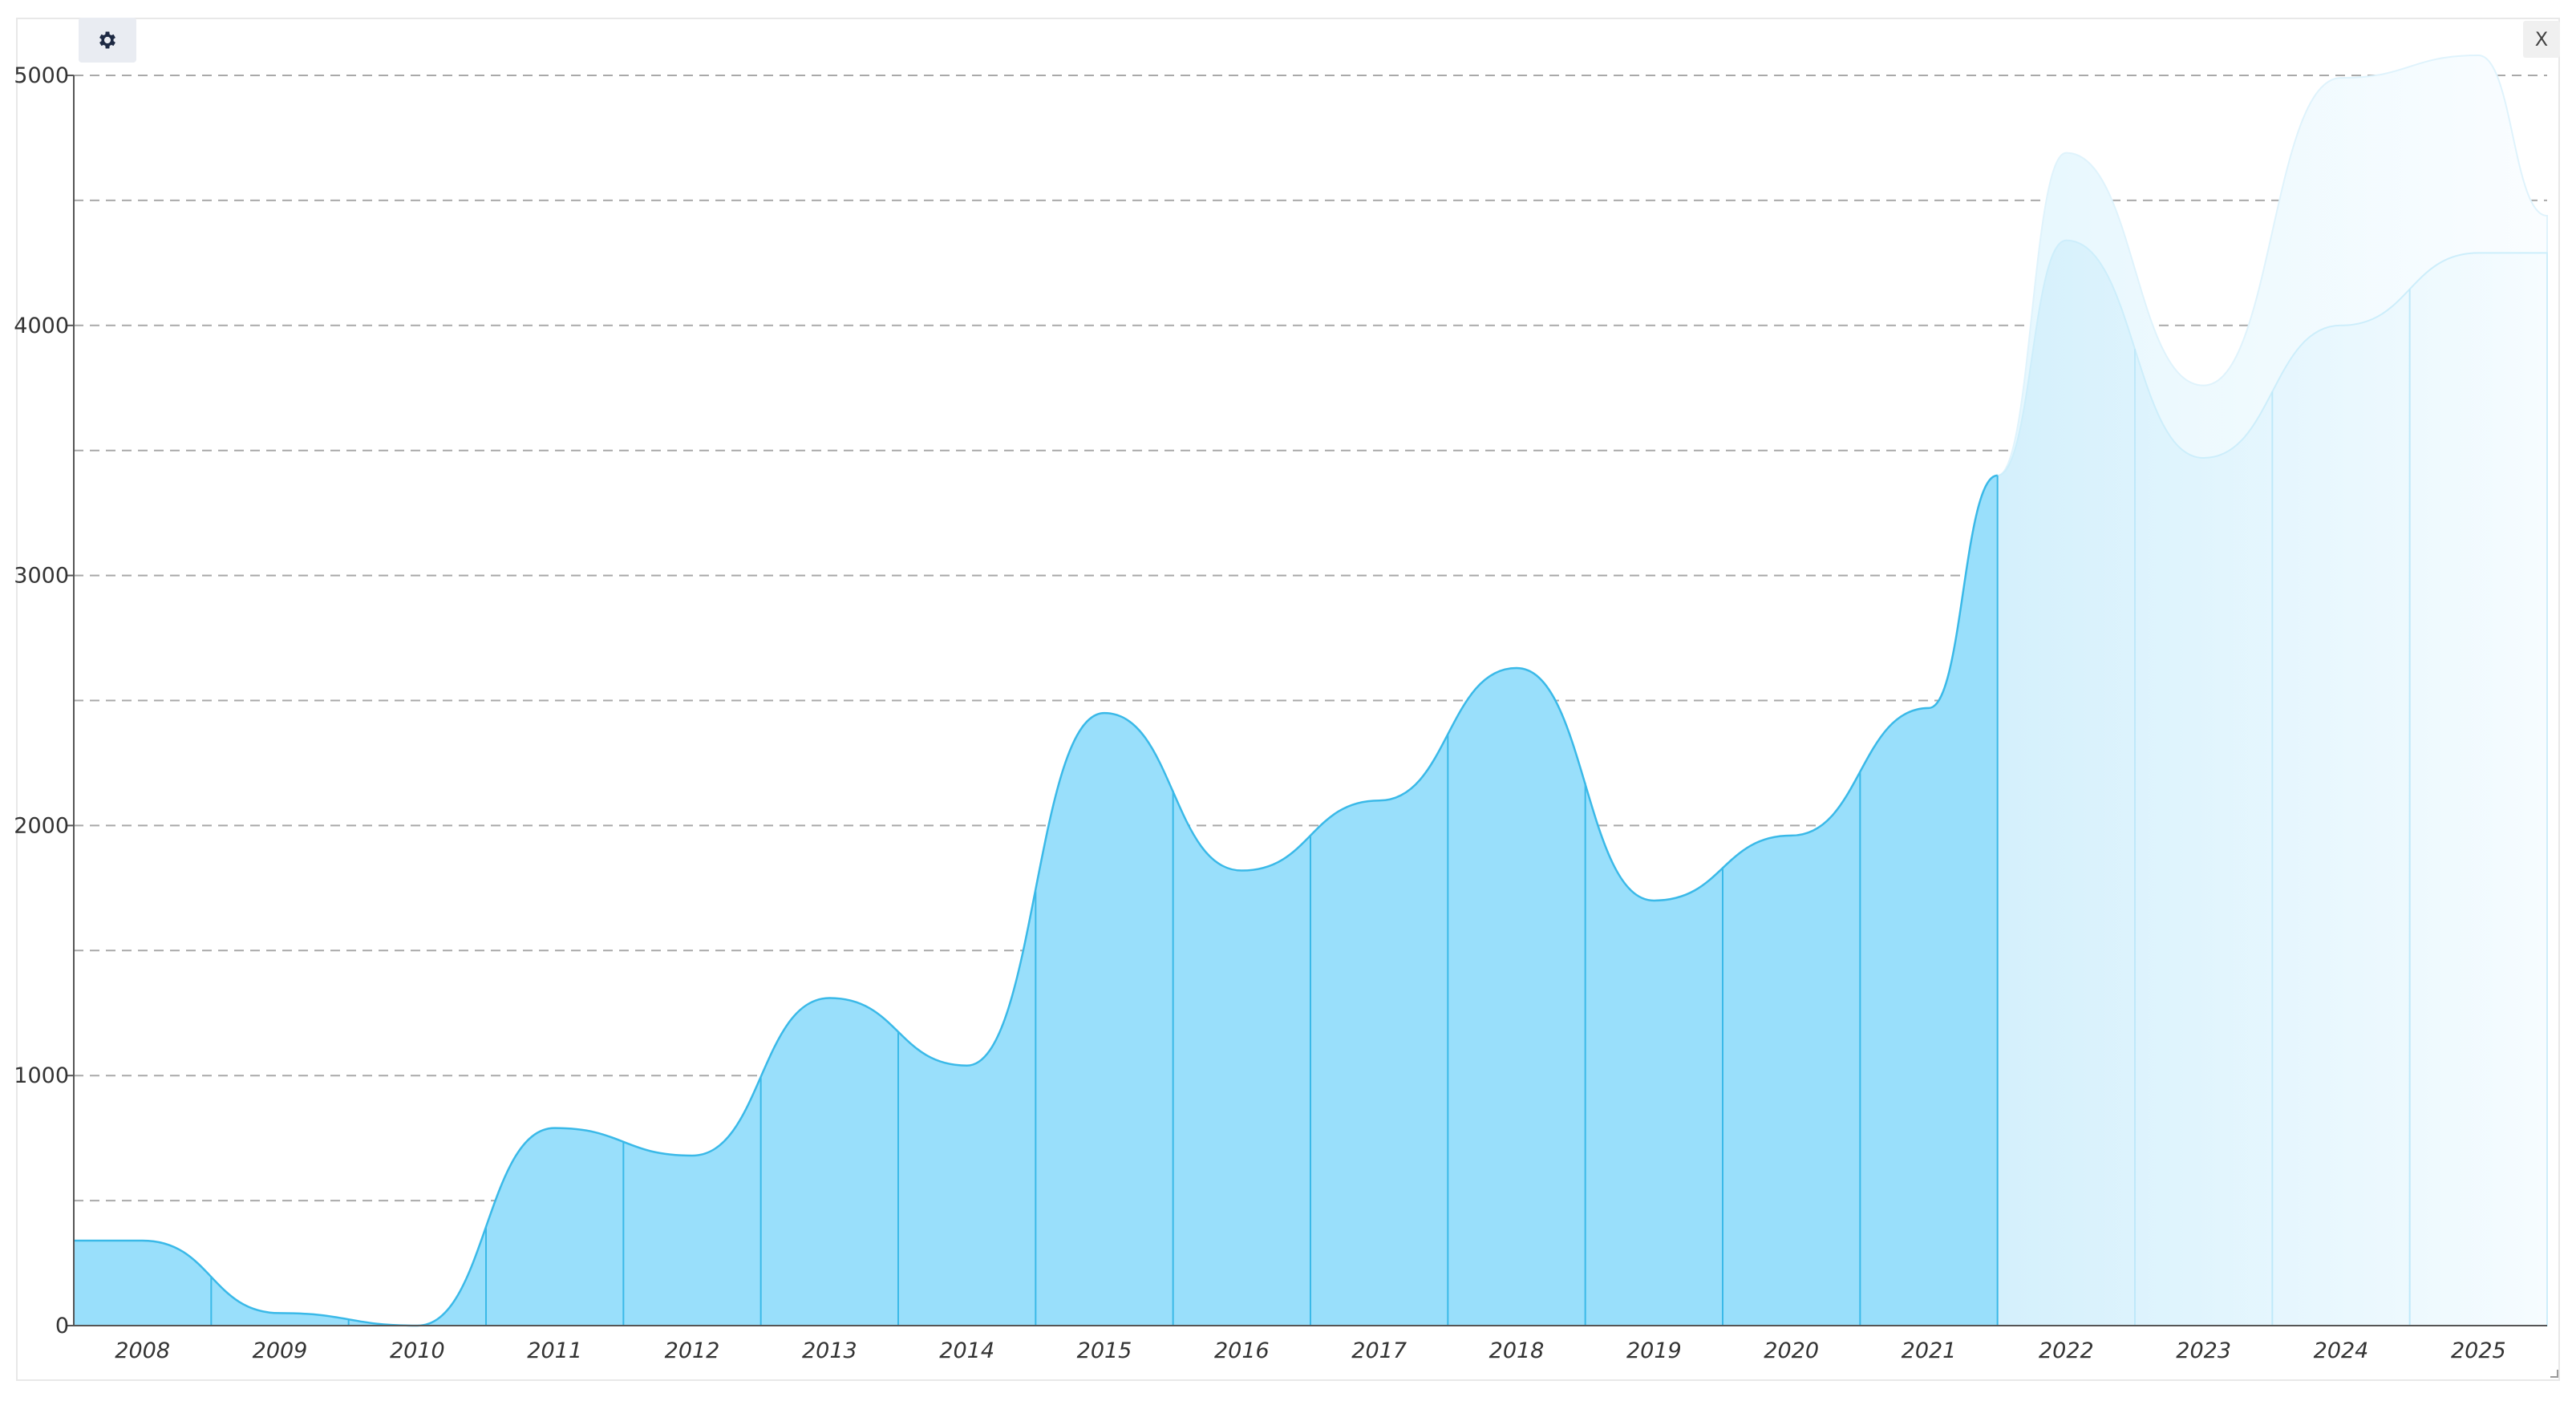 The width and height of the screenshot is (2576, 1401). Describe the element at coordinates (2478, 1350) in the screenshot. I see `x-tick-label-2025: 2025` at that location.